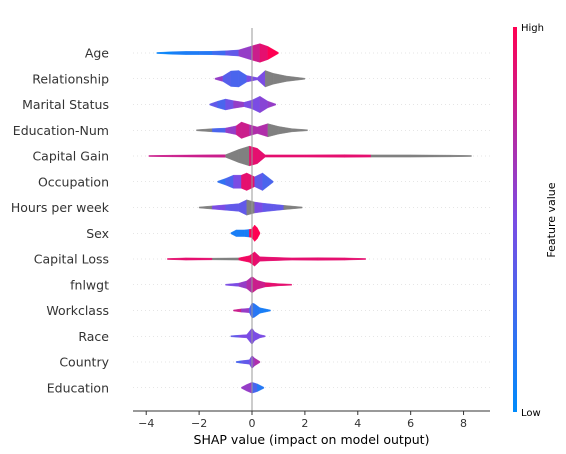 Image resolution: width=566 pixels, height=454 pixels. I want to click on feature-label-marital-status: Marital Status, so click(65, 104).